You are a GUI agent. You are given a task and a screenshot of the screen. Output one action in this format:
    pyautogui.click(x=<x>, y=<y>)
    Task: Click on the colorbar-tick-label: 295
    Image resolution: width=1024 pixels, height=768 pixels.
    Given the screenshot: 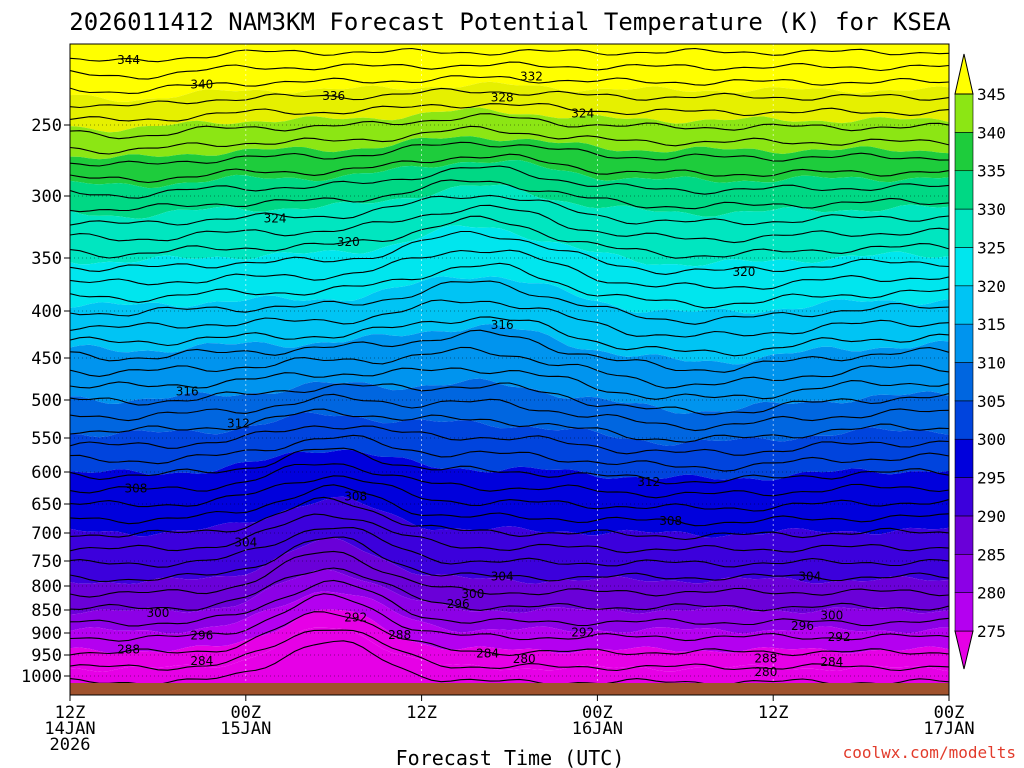 What is the action you would take?
    pyautogui.click(x=991, y=478)
    